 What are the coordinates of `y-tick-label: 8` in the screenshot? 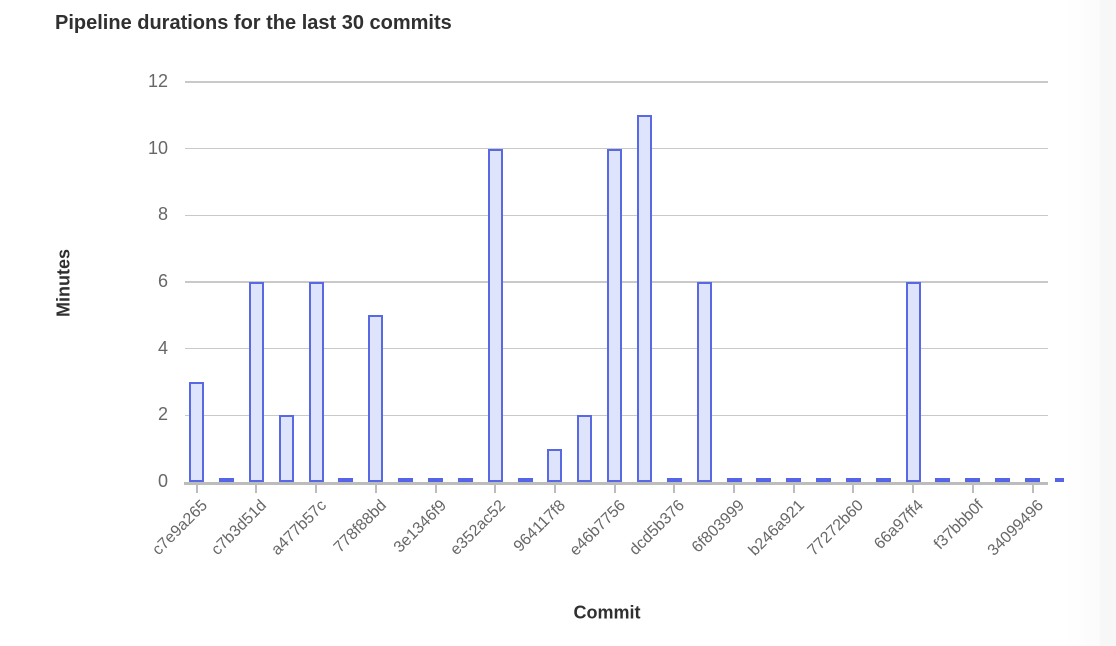 It's located at (162, 214).